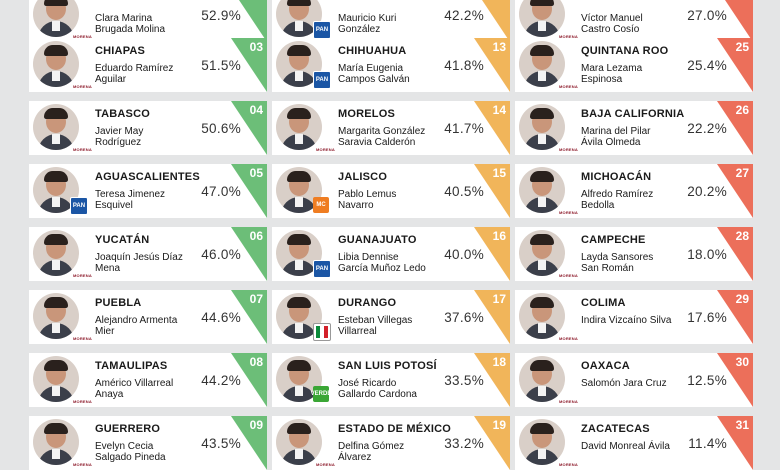 The width and height of the screenshot is (780, 470). I want to click on governor-card: MORENA TABASCO Javier May Rodríguez 50.6% 04, so click(148, 128).